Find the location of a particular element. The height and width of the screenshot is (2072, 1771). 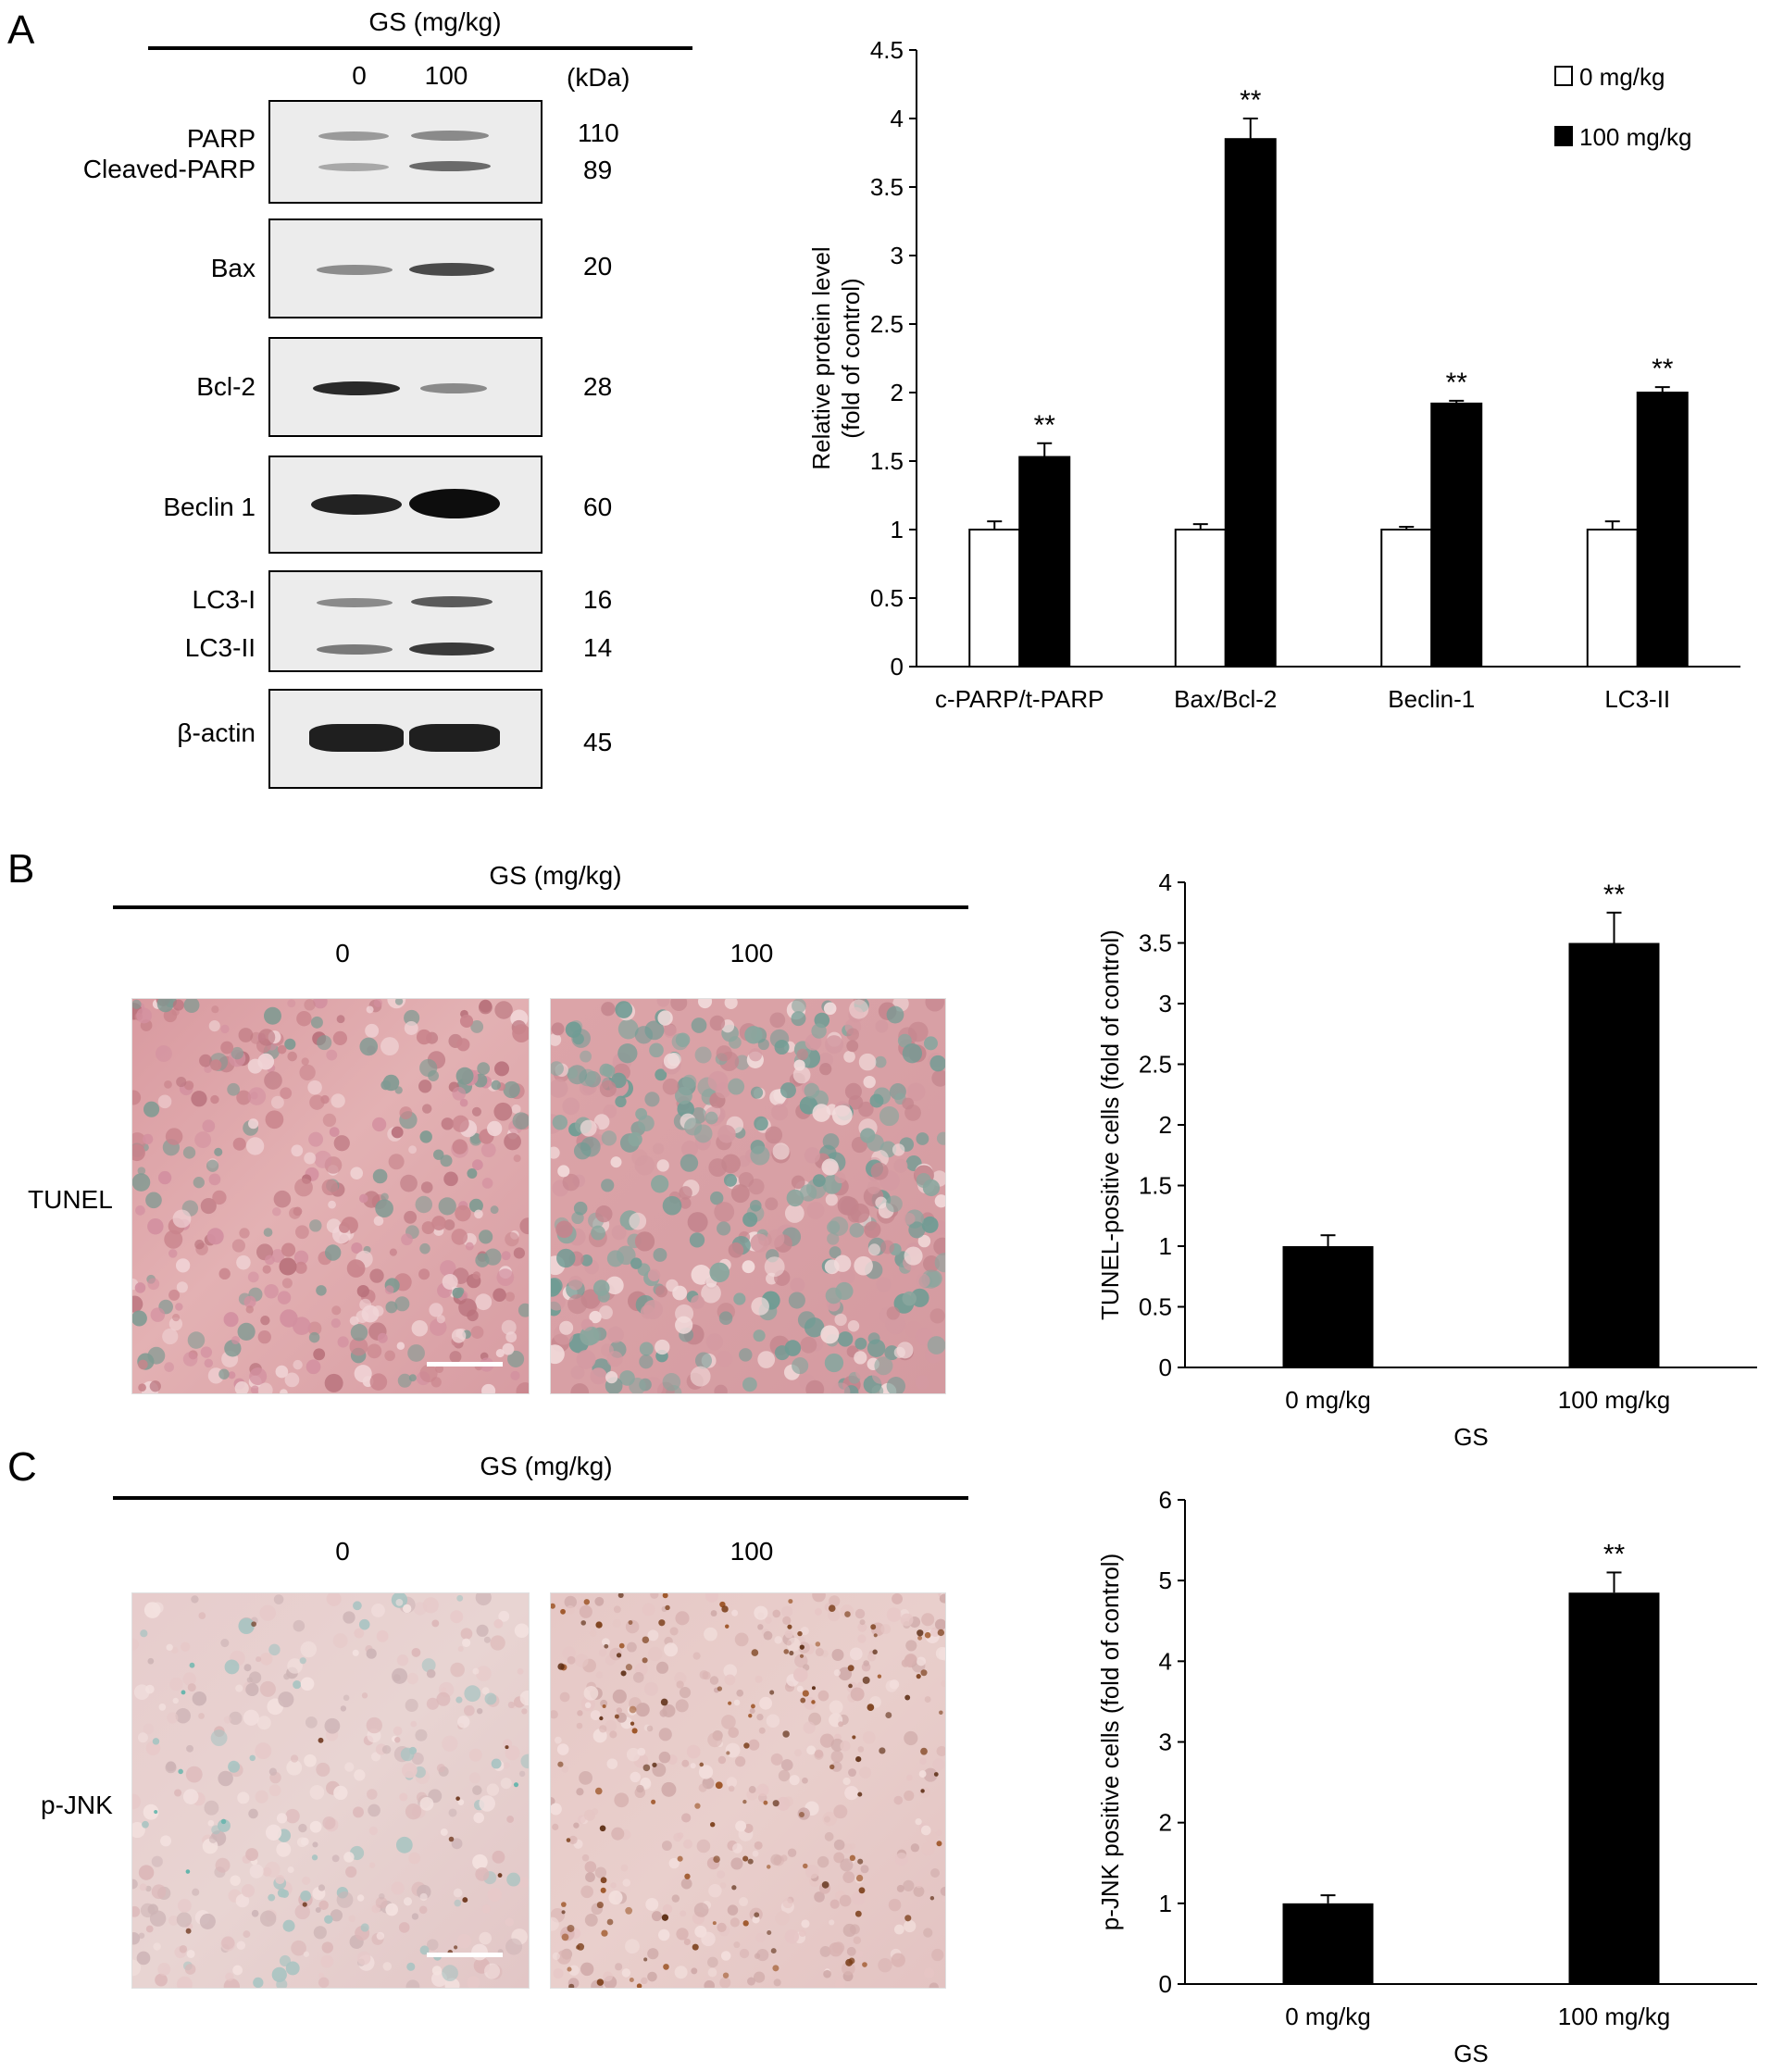

blot-label-lc3ii: LC3-II is located at coordinates (220, 647).